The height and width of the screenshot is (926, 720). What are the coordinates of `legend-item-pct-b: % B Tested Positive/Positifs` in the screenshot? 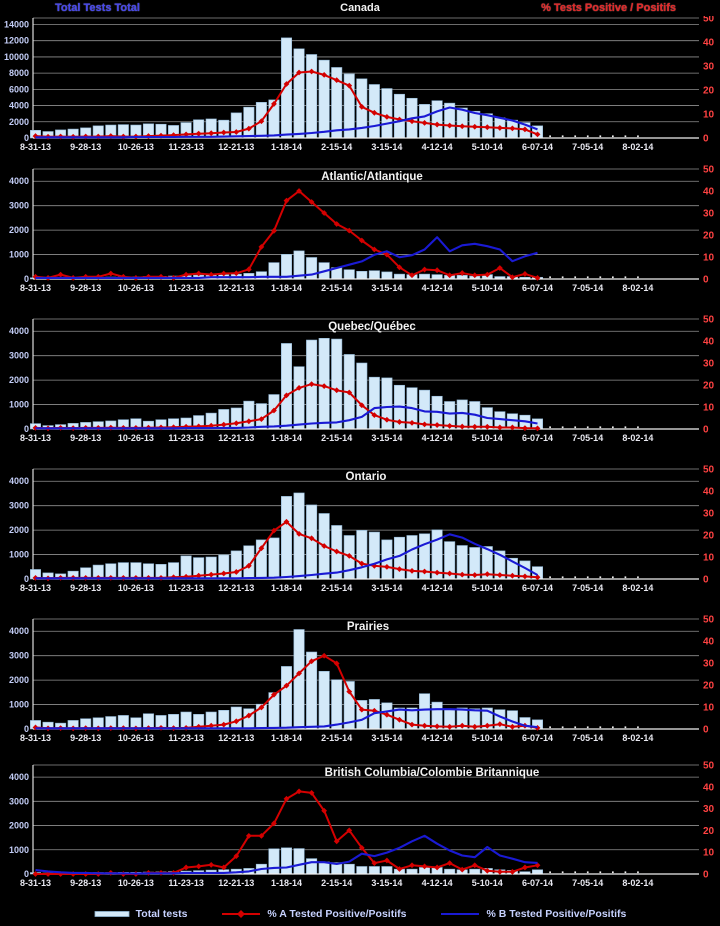 It's located at (533, 914).